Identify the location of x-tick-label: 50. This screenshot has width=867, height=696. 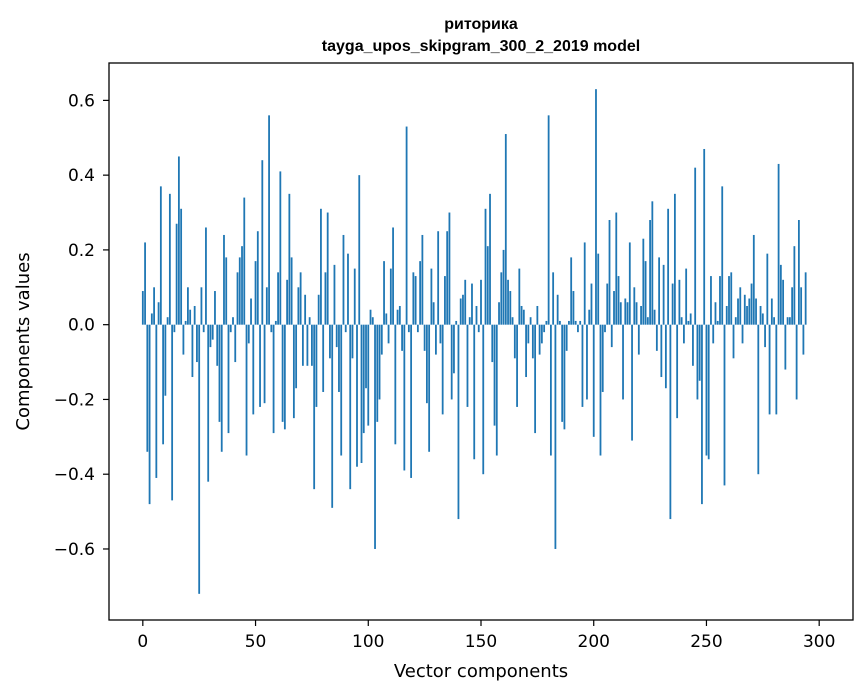
(256, 642).